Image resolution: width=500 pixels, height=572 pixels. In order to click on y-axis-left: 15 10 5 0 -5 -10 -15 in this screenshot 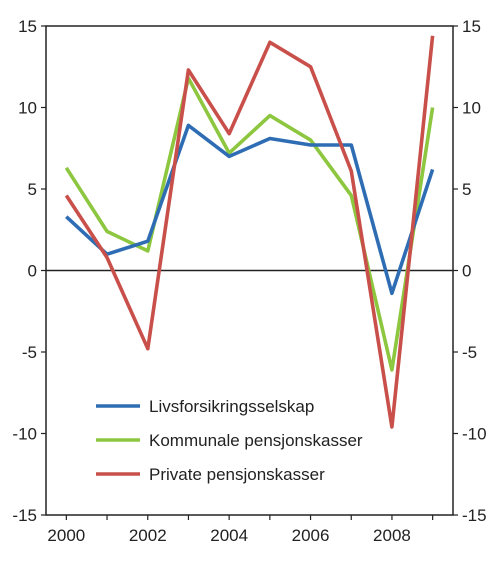, I will do `click(29, 271)`.